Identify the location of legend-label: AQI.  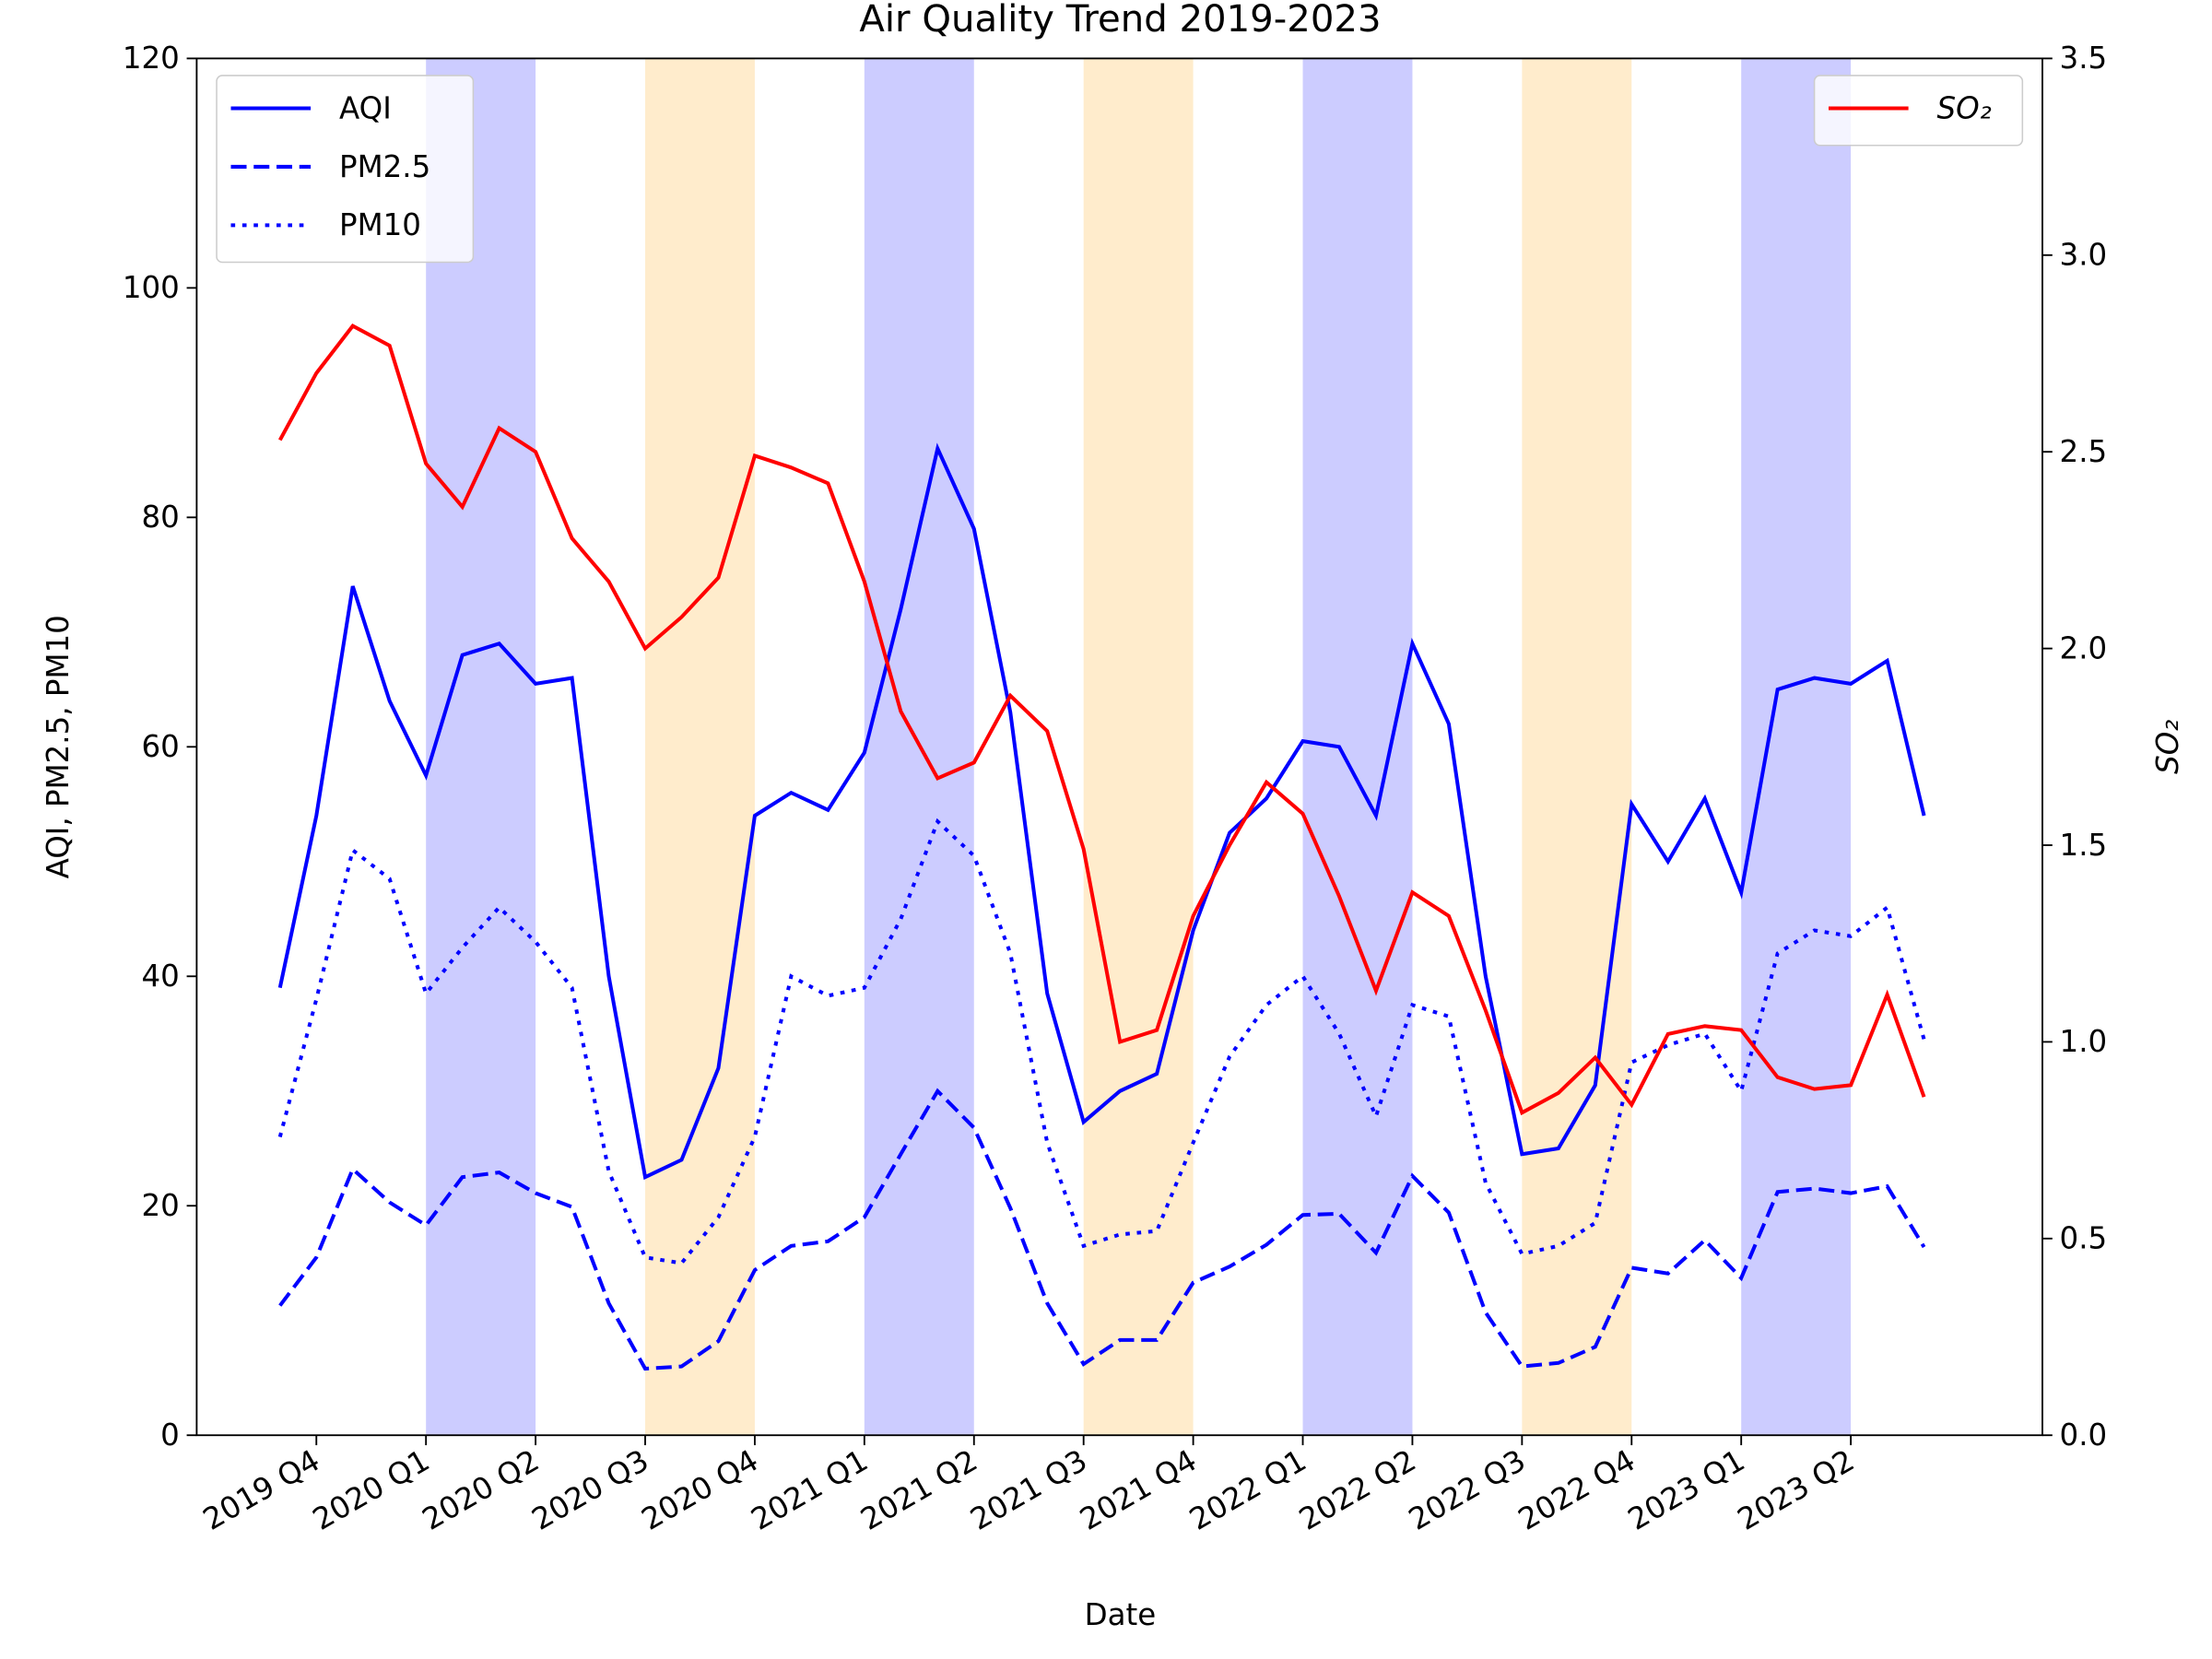
(365, 107).